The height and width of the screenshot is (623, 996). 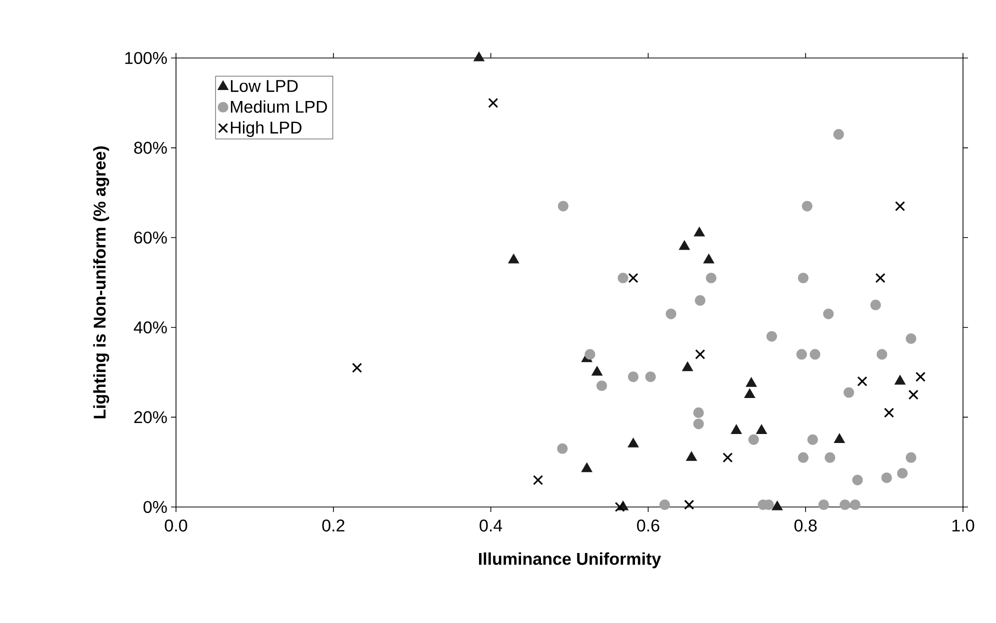 I want to click on x-tick-label: 1.0, so click(x=963, y=526).